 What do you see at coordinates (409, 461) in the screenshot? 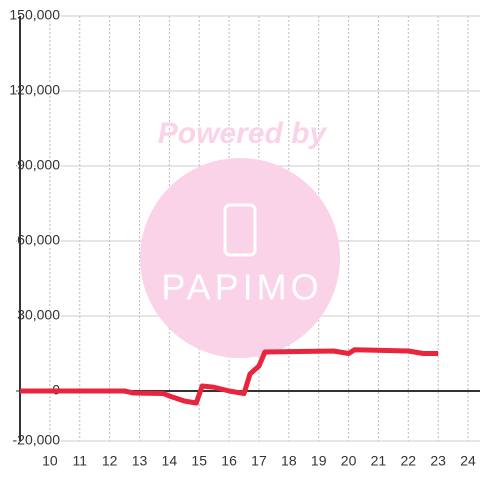
I see `x-tick-label: 22` at bounding box center [409, 461].